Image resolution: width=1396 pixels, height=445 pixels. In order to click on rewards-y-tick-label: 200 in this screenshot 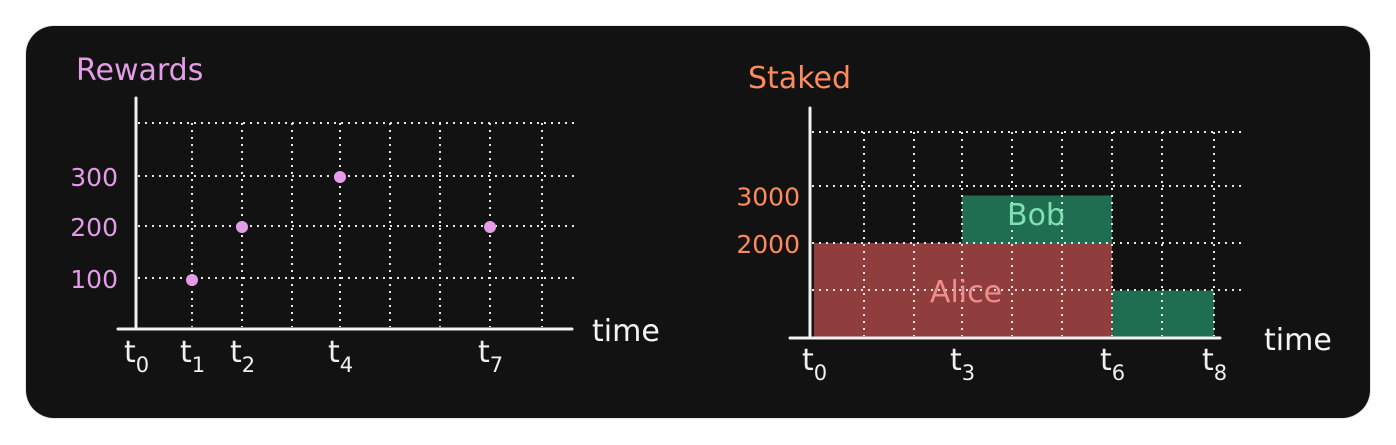, I will do `click(94, 227)`.